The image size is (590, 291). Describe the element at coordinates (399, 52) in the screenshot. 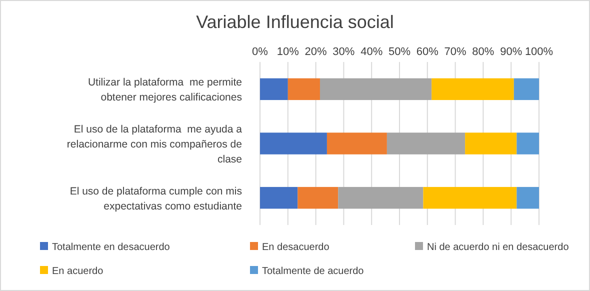

I see `x-tick-label: 50%` at that location.